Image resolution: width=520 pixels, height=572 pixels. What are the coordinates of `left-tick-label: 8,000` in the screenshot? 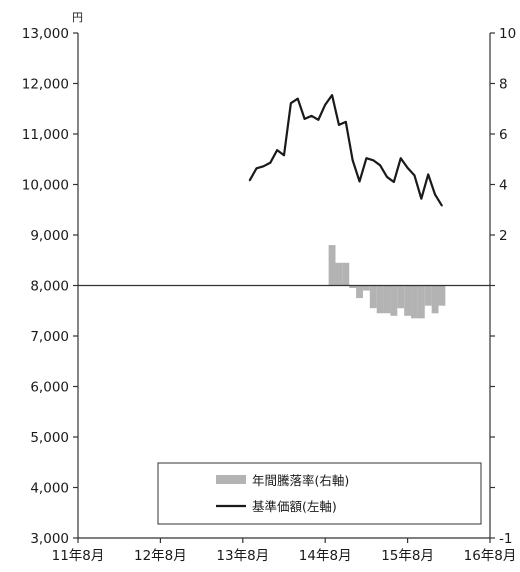 It's located at (49, 287).